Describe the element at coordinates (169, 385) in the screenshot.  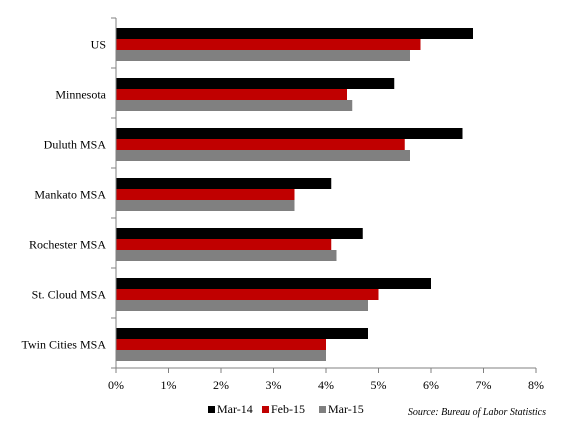
I see `x-tick-label: 1%` at that location.